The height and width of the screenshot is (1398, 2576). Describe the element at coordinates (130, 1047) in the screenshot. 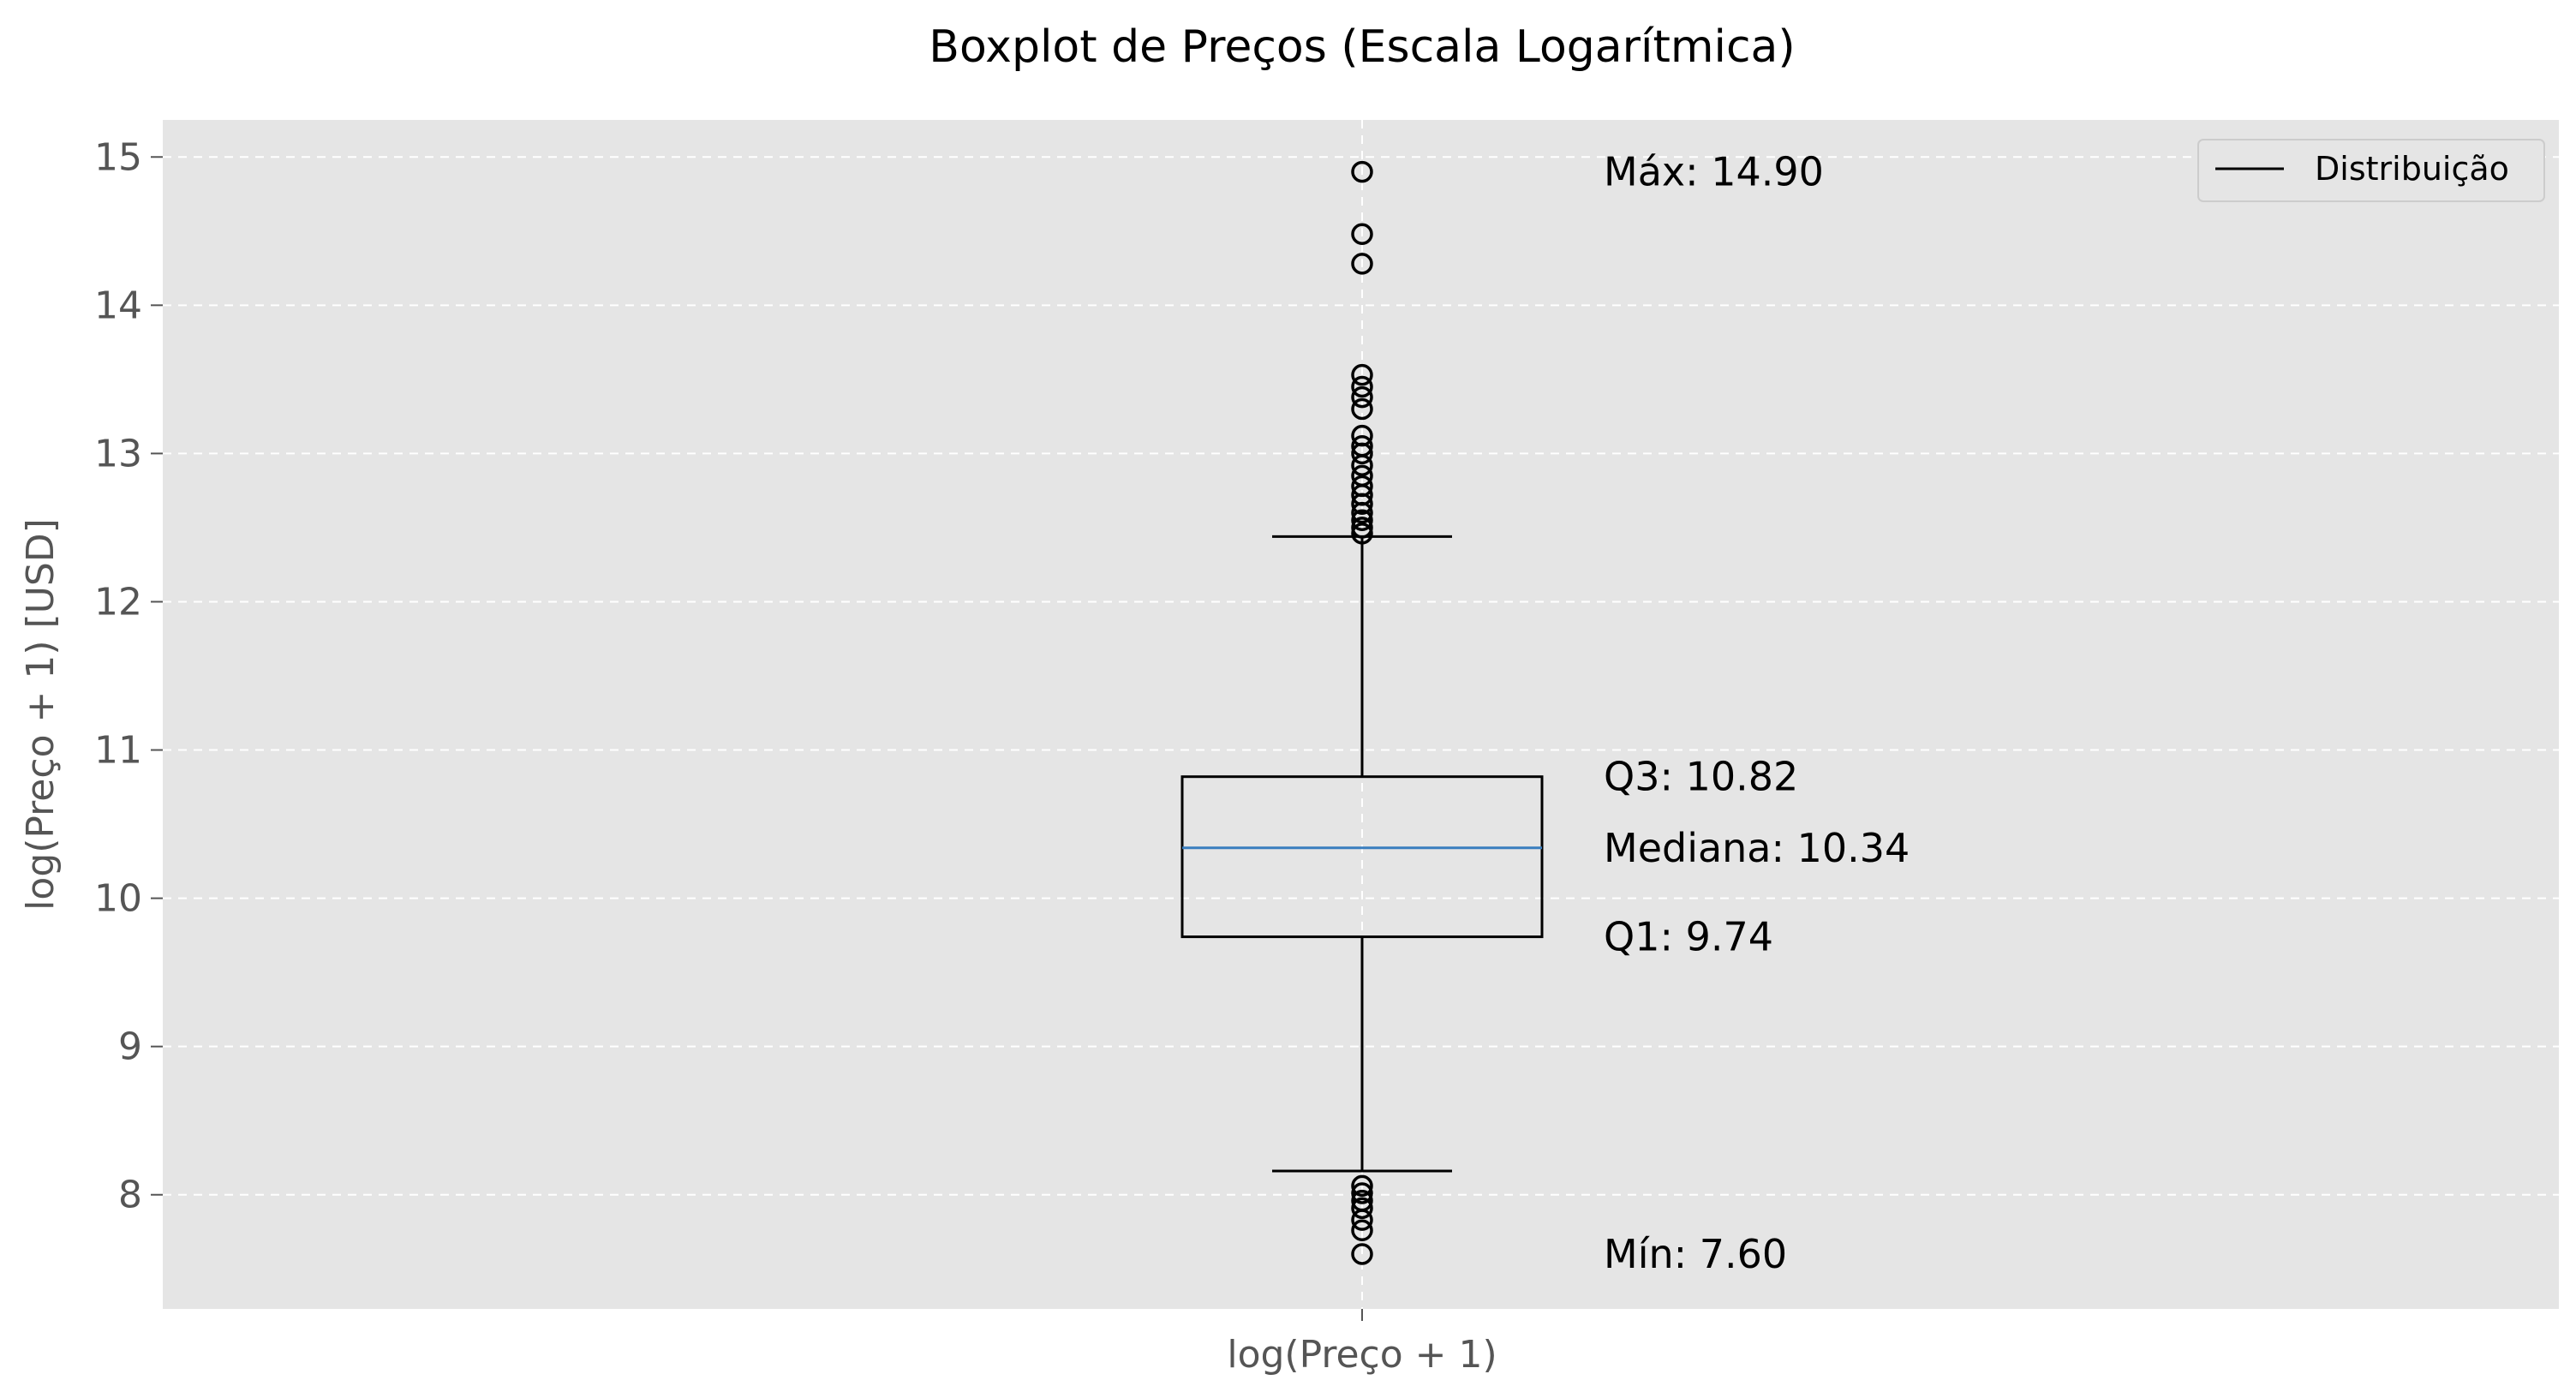

I see `y-tick-label: 9` at that location.